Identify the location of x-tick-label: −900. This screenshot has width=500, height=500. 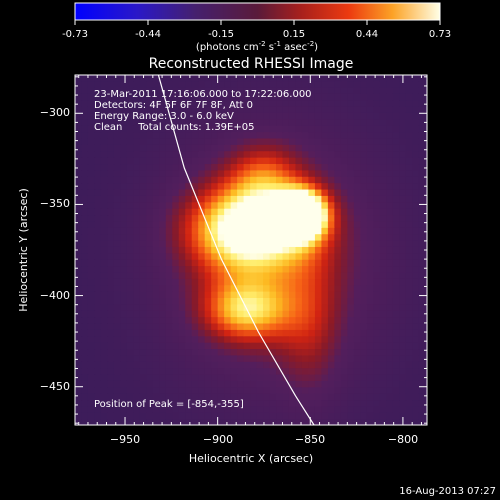
(218, 439).